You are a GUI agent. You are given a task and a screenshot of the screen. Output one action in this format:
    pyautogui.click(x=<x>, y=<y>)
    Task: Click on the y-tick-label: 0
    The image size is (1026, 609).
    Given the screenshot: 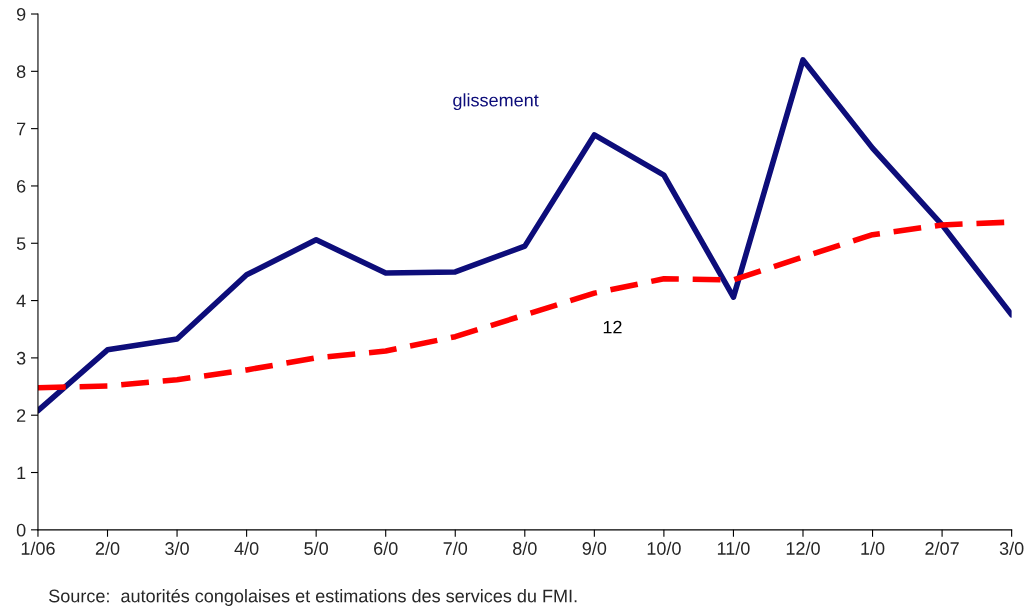 What is the action you would take?
    pyautogui.click(x=21, y=530)
    